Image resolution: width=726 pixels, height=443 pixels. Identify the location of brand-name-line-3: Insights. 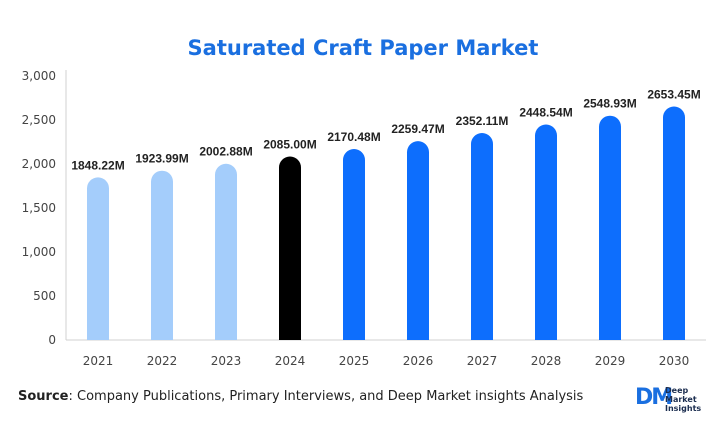
(683, 408).